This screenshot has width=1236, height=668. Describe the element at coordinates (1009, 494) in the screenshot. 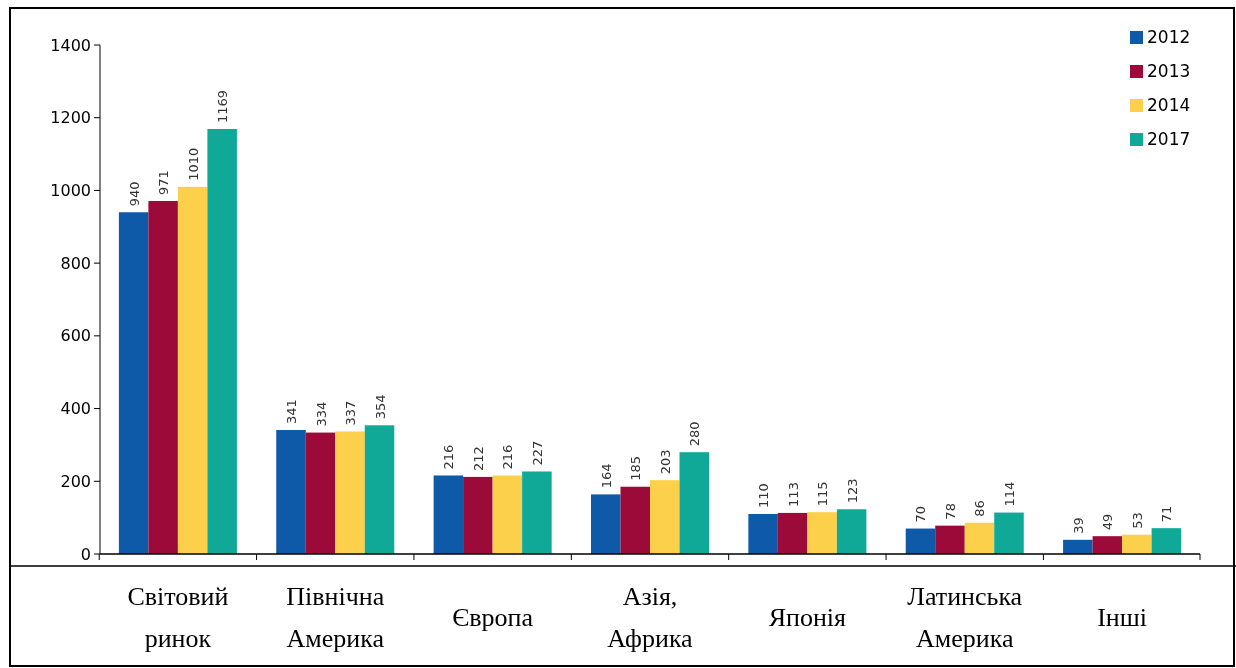

I see `data-label: 114` at that location.